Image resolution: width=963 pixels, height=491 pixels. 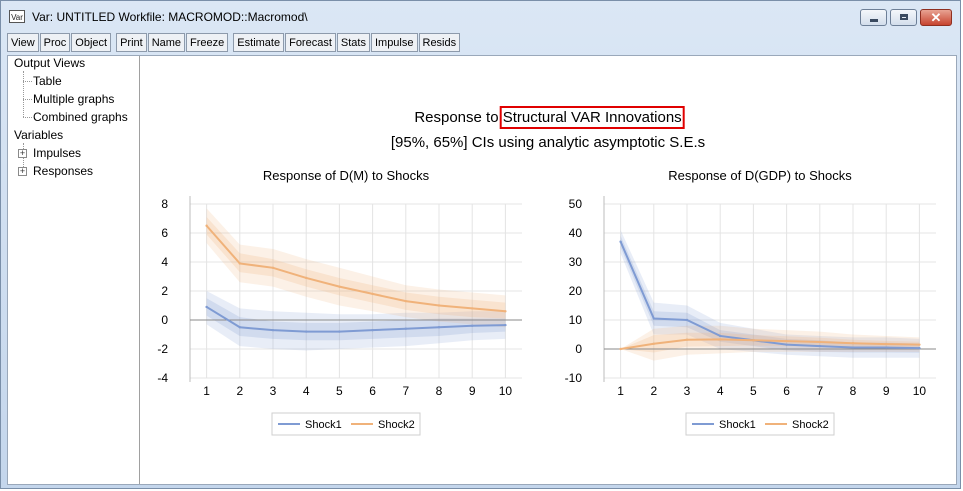 What do you see at coordinates (80, 117) in the screenshot?
I see `tree-combined-graphs: Combined graphs` at bounding box center [80, 117].